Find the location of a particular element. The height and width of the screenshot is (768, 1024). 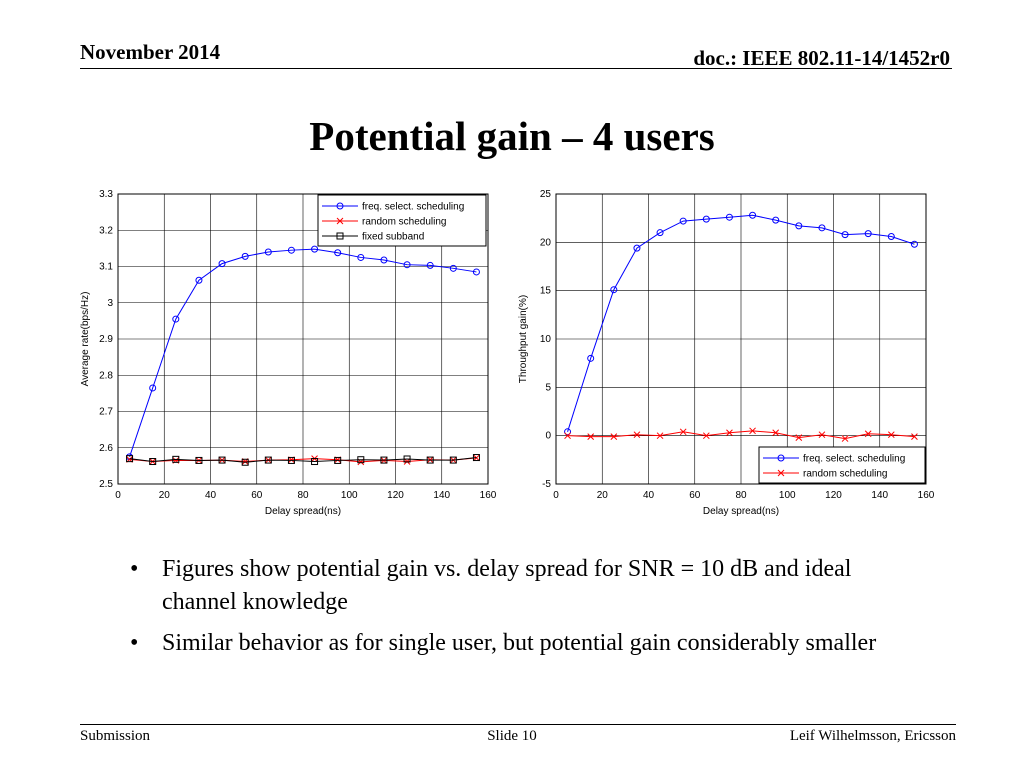

series-circle is located at coordinates (303, 353).